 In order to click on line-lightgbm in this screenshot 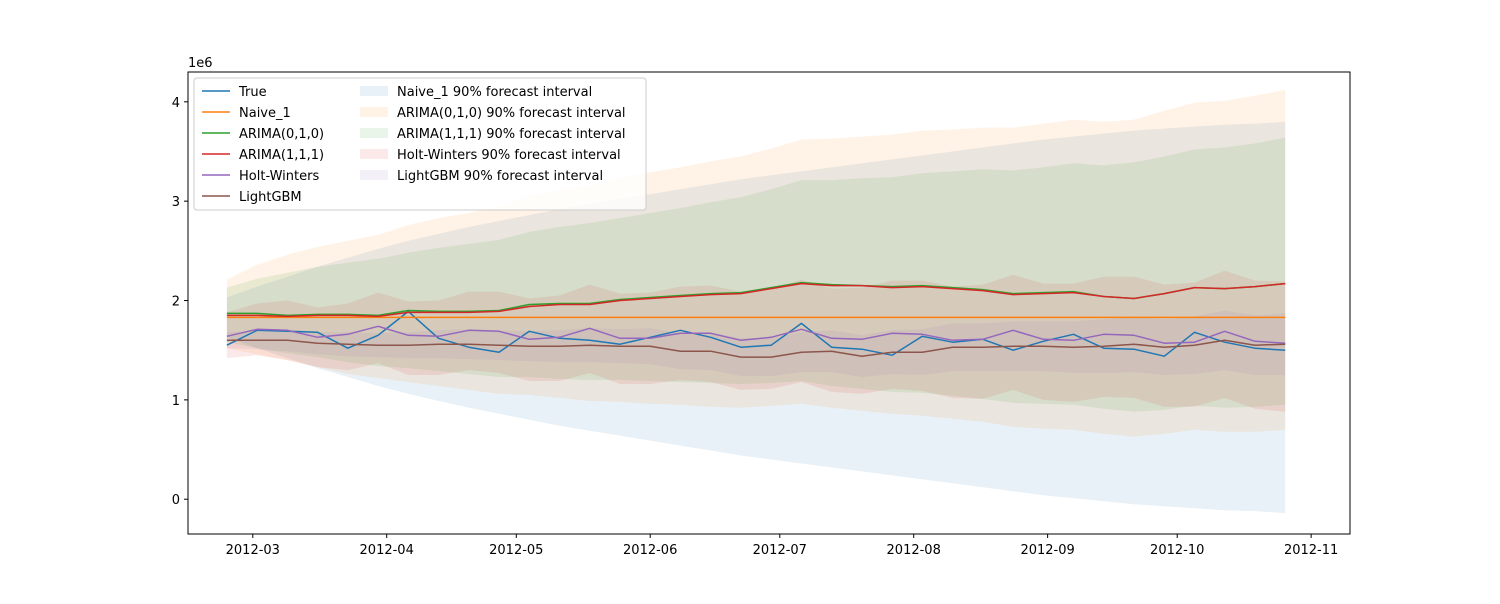, I will do `click(756, 348)`.